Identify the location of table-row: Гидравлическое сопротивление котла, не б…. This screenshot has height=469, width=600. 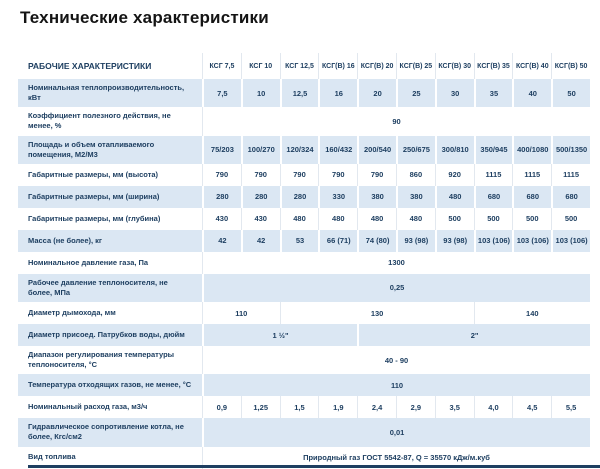
(304, 432).